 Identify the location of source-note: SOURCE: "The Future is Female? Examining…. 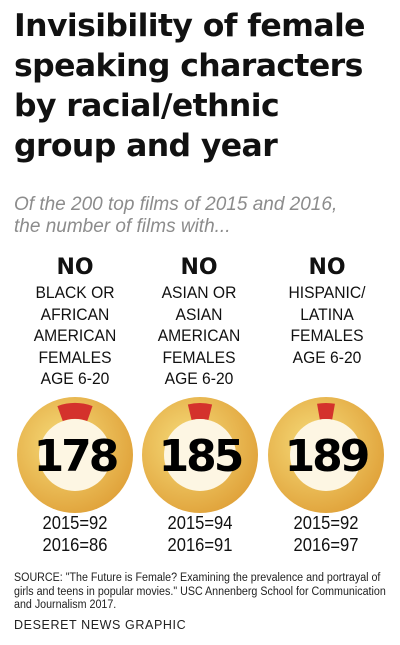
(200, 592).